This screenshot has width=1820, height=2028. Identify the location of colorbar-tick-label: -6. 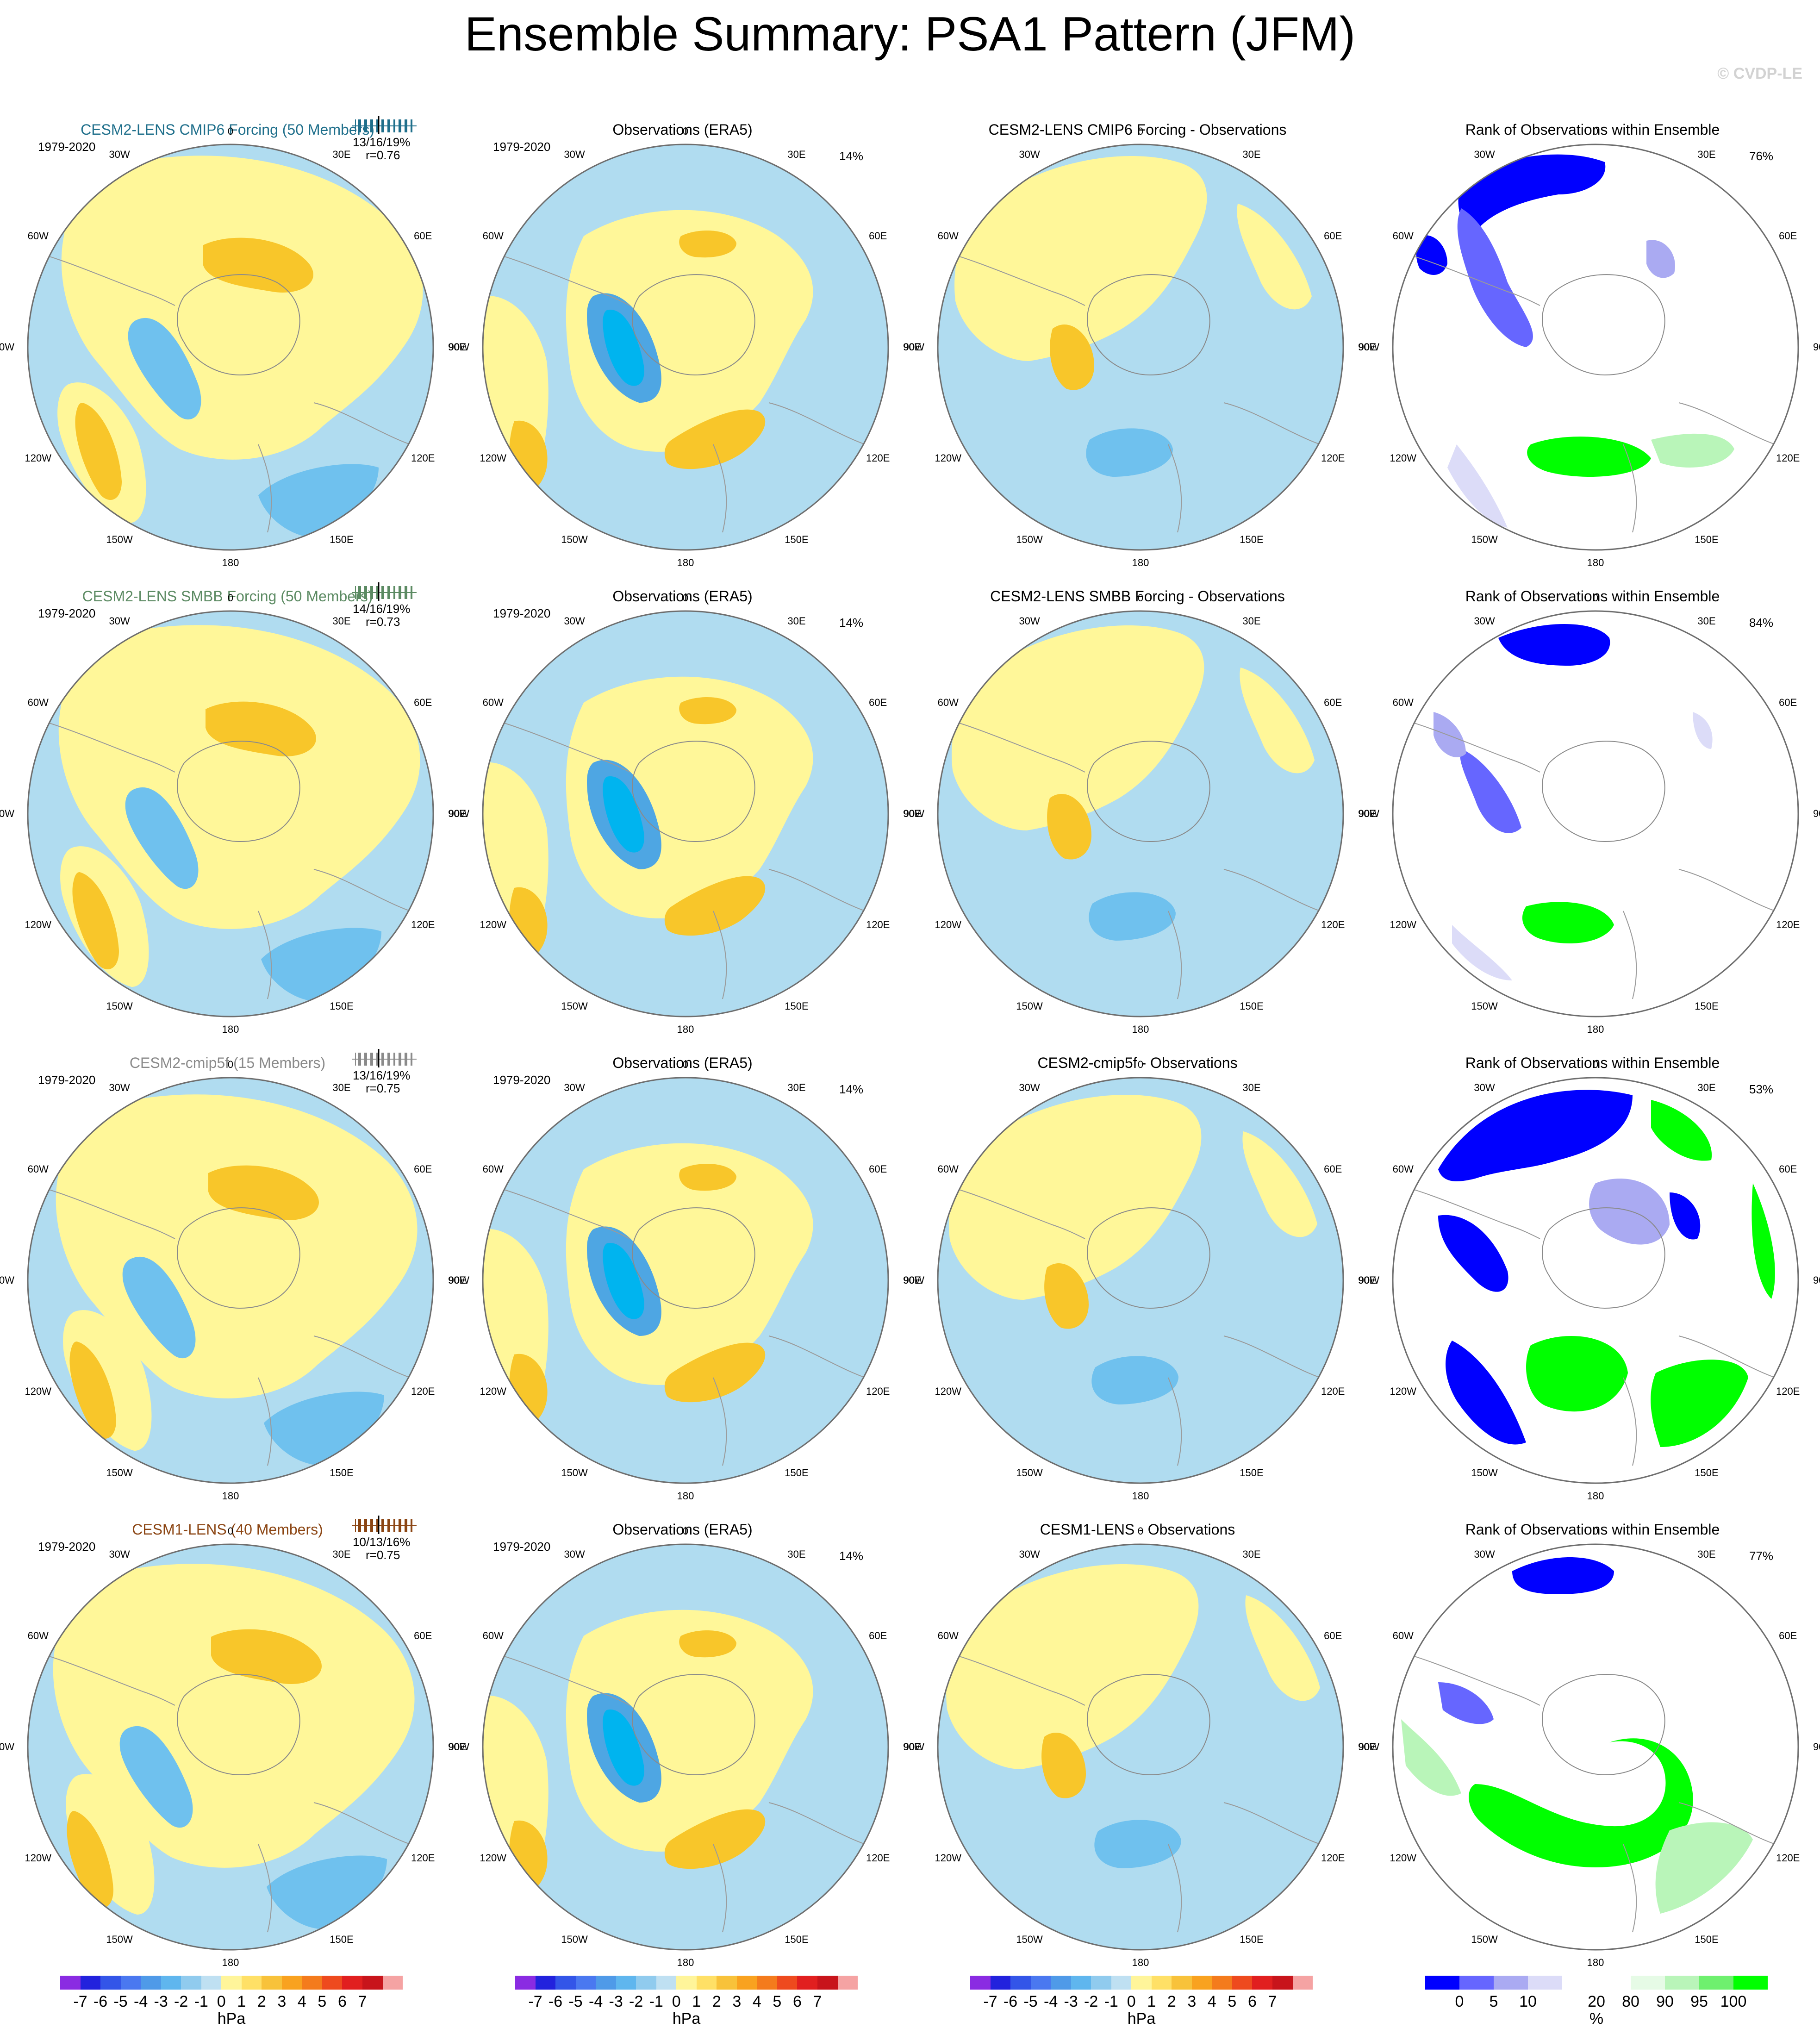
(1010, 2001).